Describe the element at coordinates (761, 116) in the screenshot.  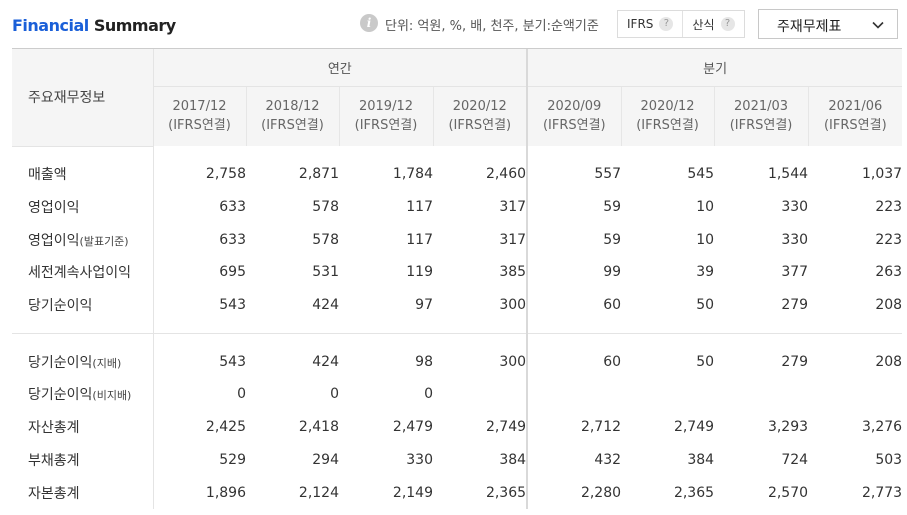
I see `period-header: 2021/03 (IFRS연결)` at that location.